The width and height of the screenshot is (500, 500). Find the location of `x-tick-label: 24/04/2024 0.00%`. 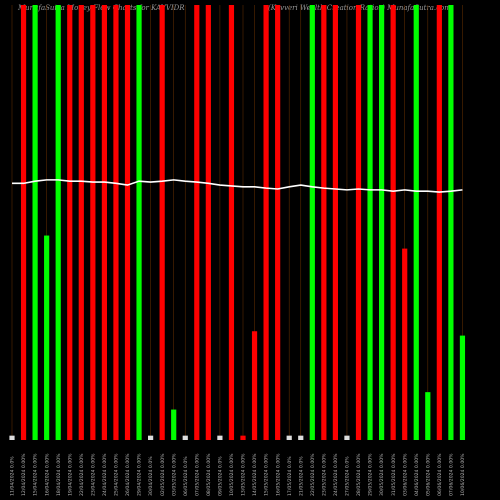

x-tick-label: 24/04/2024 0.00% is located at coordinates (105, 474).